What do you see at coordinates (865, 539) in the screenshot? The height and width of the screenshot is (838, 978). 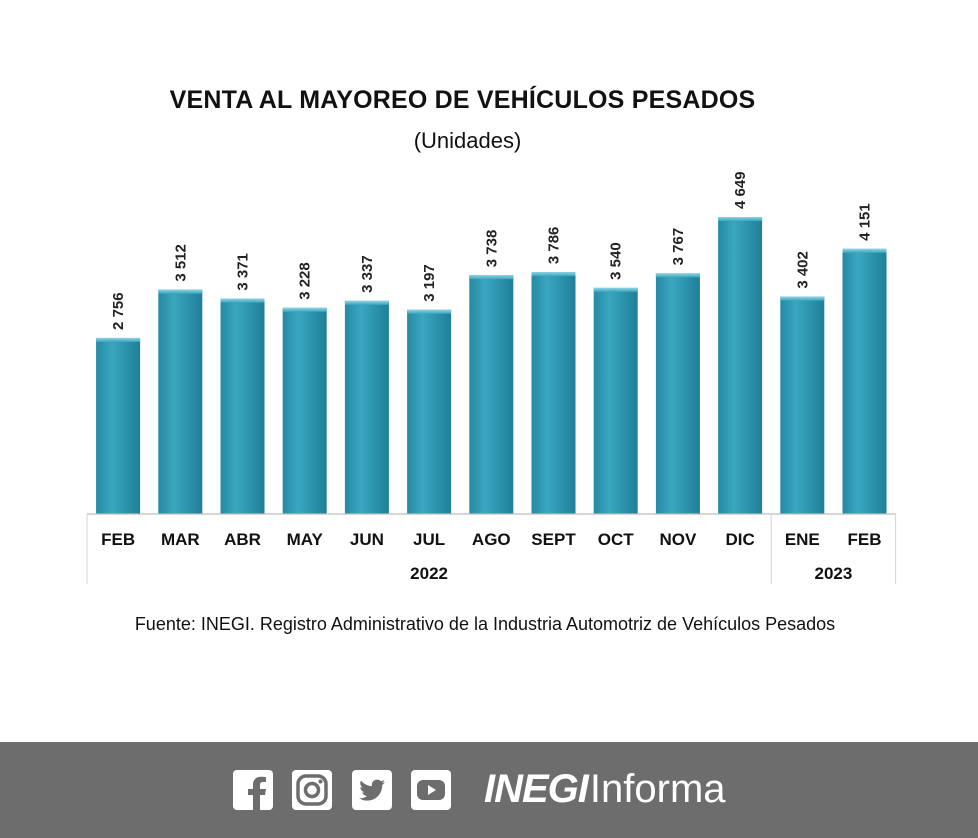 I see `category-label-12: FEB` at bounding box center [865, 539].